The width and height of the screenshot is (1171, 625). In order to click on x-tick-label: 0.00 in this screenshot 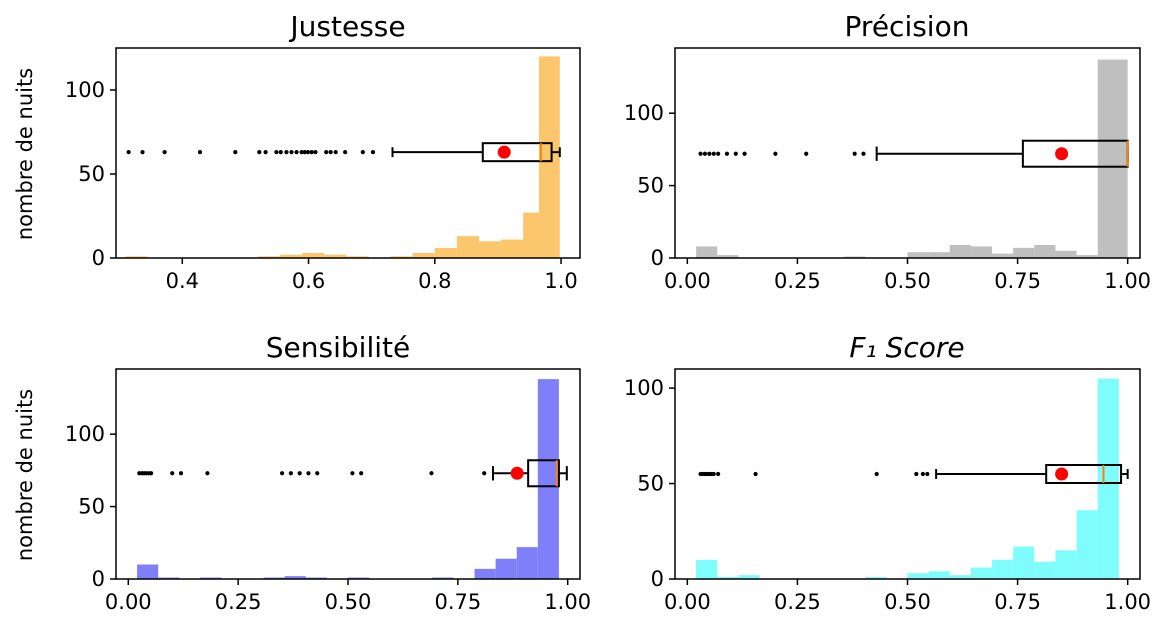, I will do `click(687, 281)`.